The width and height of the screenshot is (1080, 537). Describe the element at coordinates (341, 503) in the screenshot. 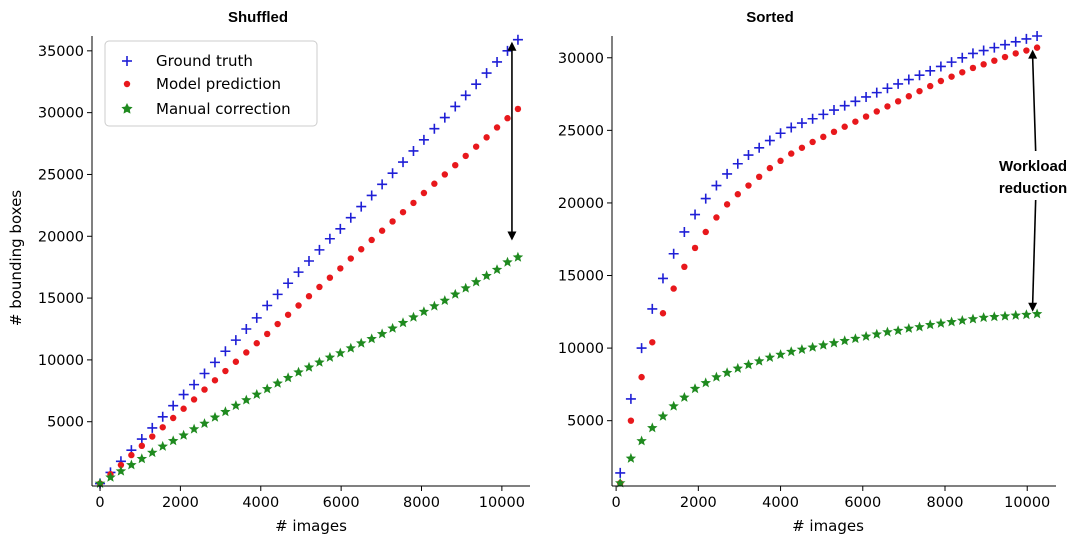

I see `shuffled-x-tick-label: 6000` at that location.